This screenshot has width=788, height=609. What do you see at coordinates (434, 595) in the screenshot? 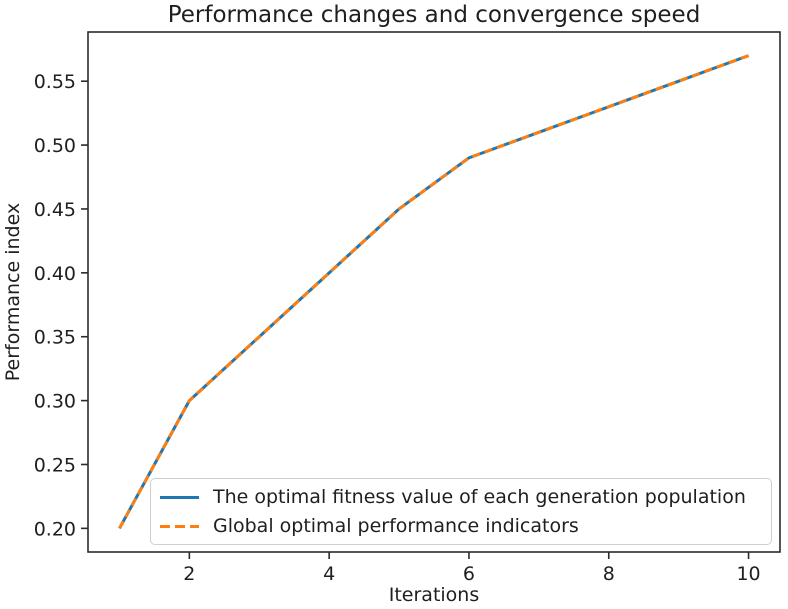
I see `x-axis-title: Iterations` at bounding box center [434, 595].